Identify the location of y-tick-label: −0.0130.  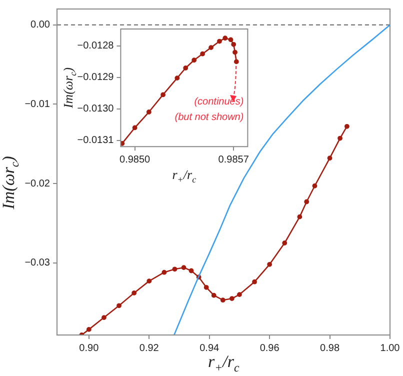
(95, 109).